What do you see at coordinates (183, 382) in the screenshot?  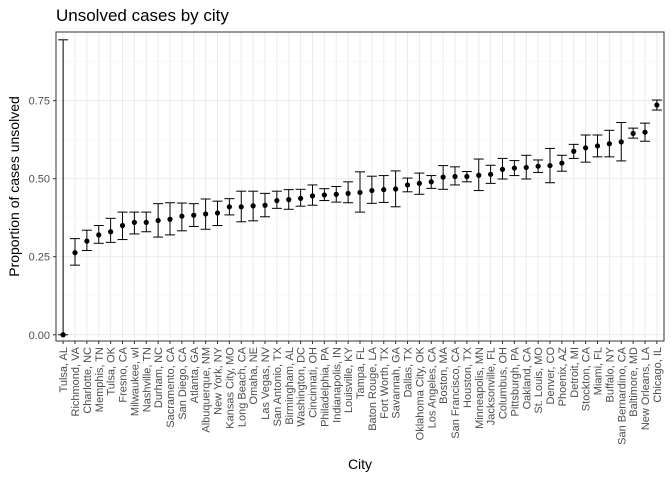 I see `x-tick-label: San Diego, CA` at bounding box center [183, 382].